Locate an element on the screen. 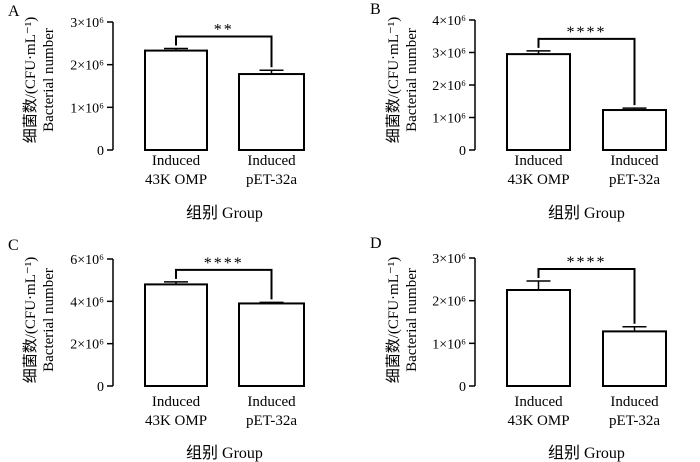  y-tick-label: 6×10⁶ is located at coordinates (87, 260).